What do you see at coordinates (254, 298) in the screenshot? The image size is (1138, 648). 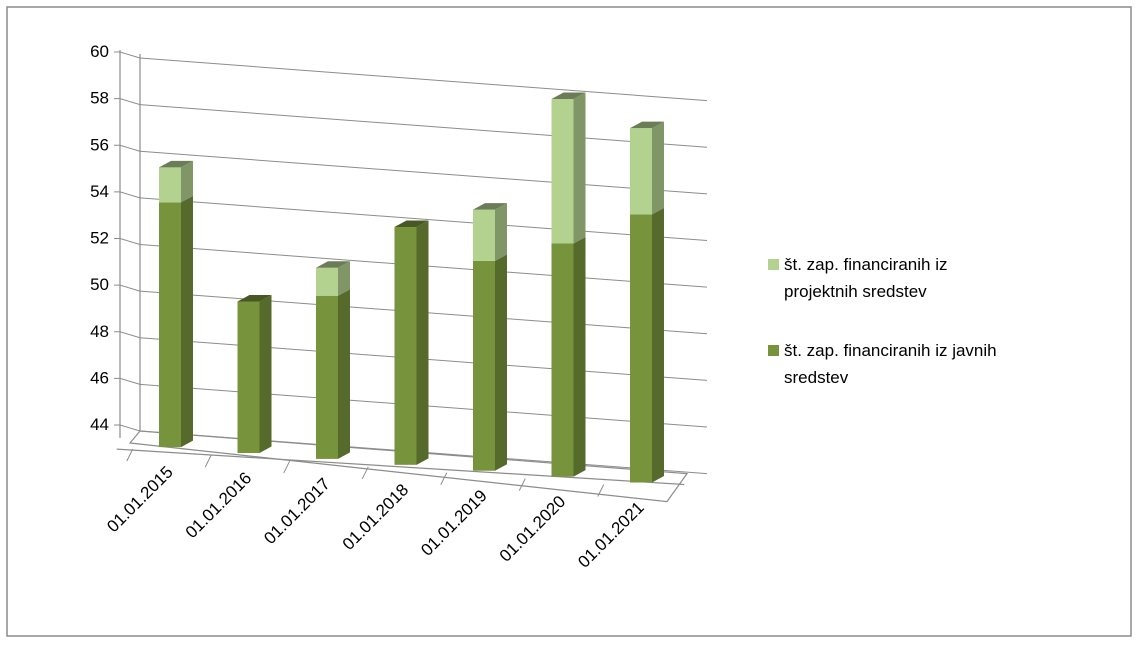 I see `bar-2-public-top` at bounding box center [254, 298].